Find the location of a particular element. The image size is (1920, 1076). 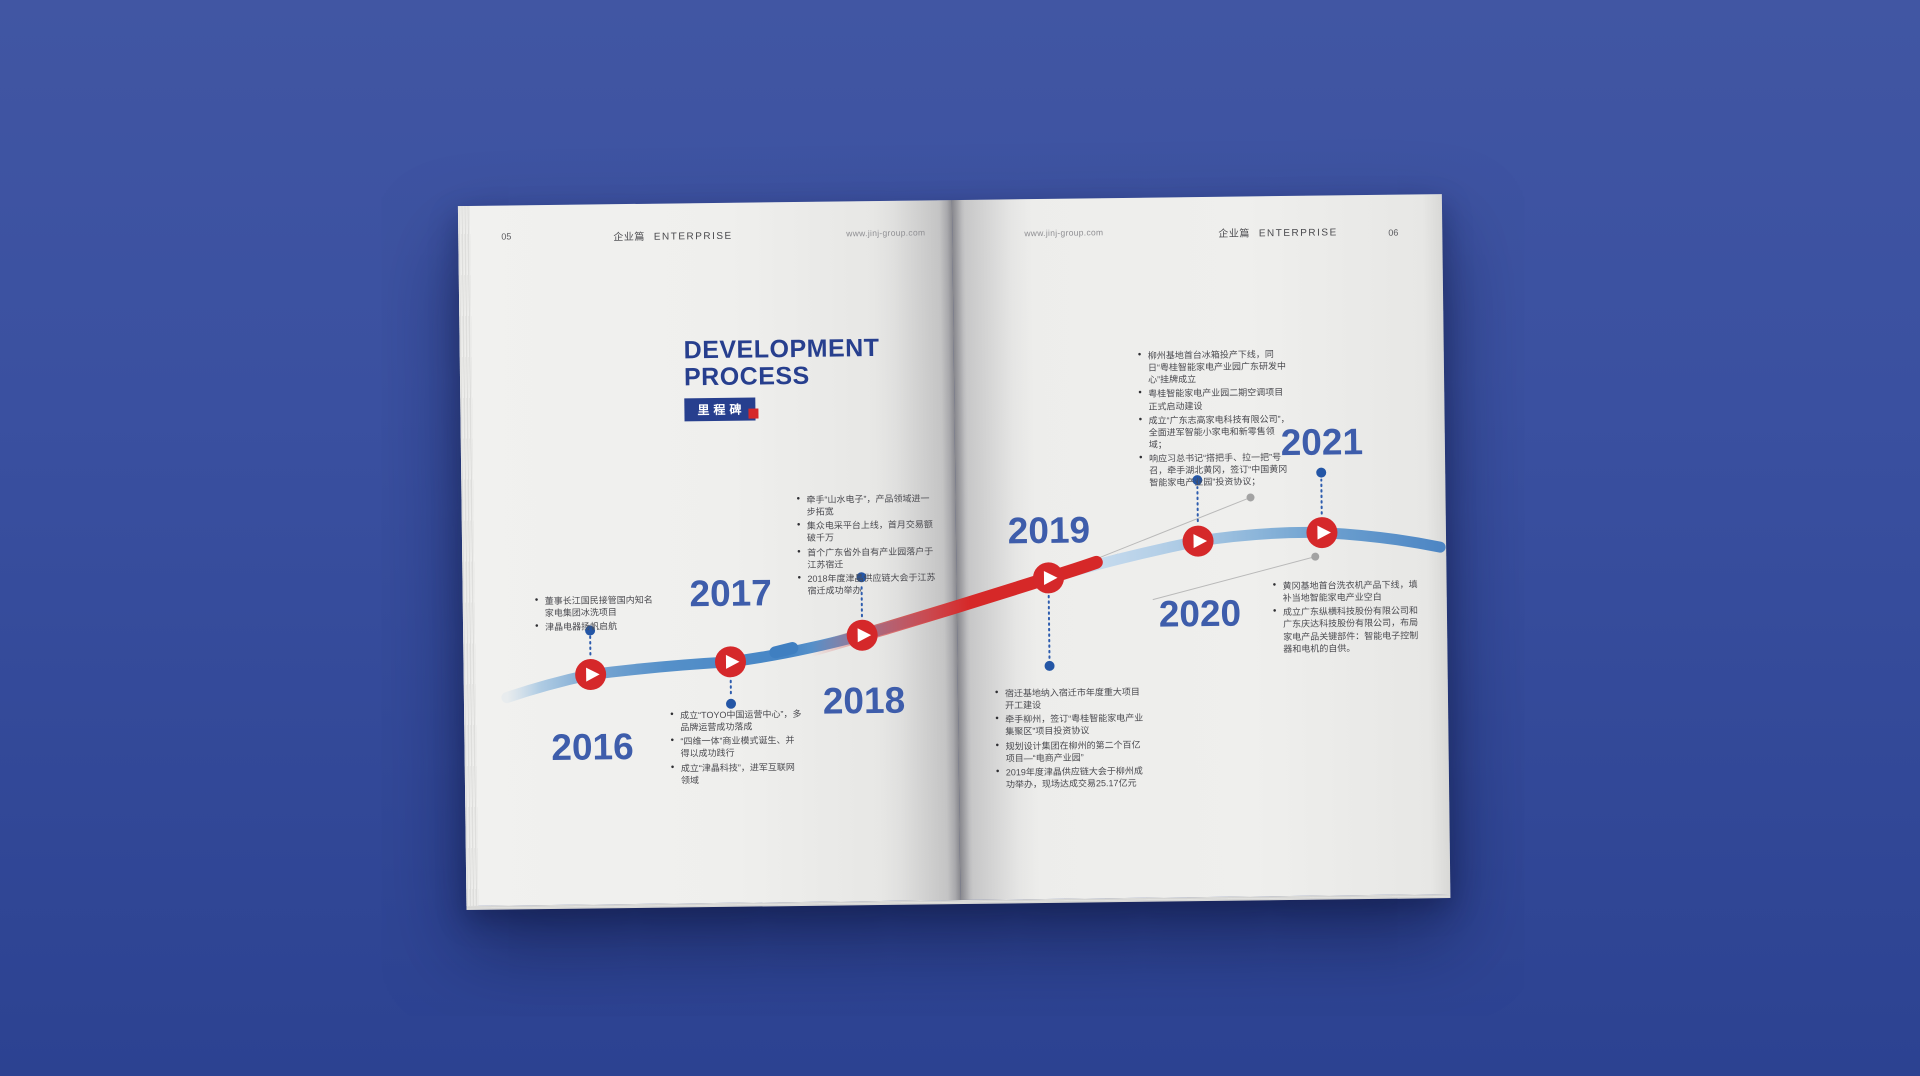

bullet-item: 津晶电器扬帆启航 is located at coordinates (598, 627).